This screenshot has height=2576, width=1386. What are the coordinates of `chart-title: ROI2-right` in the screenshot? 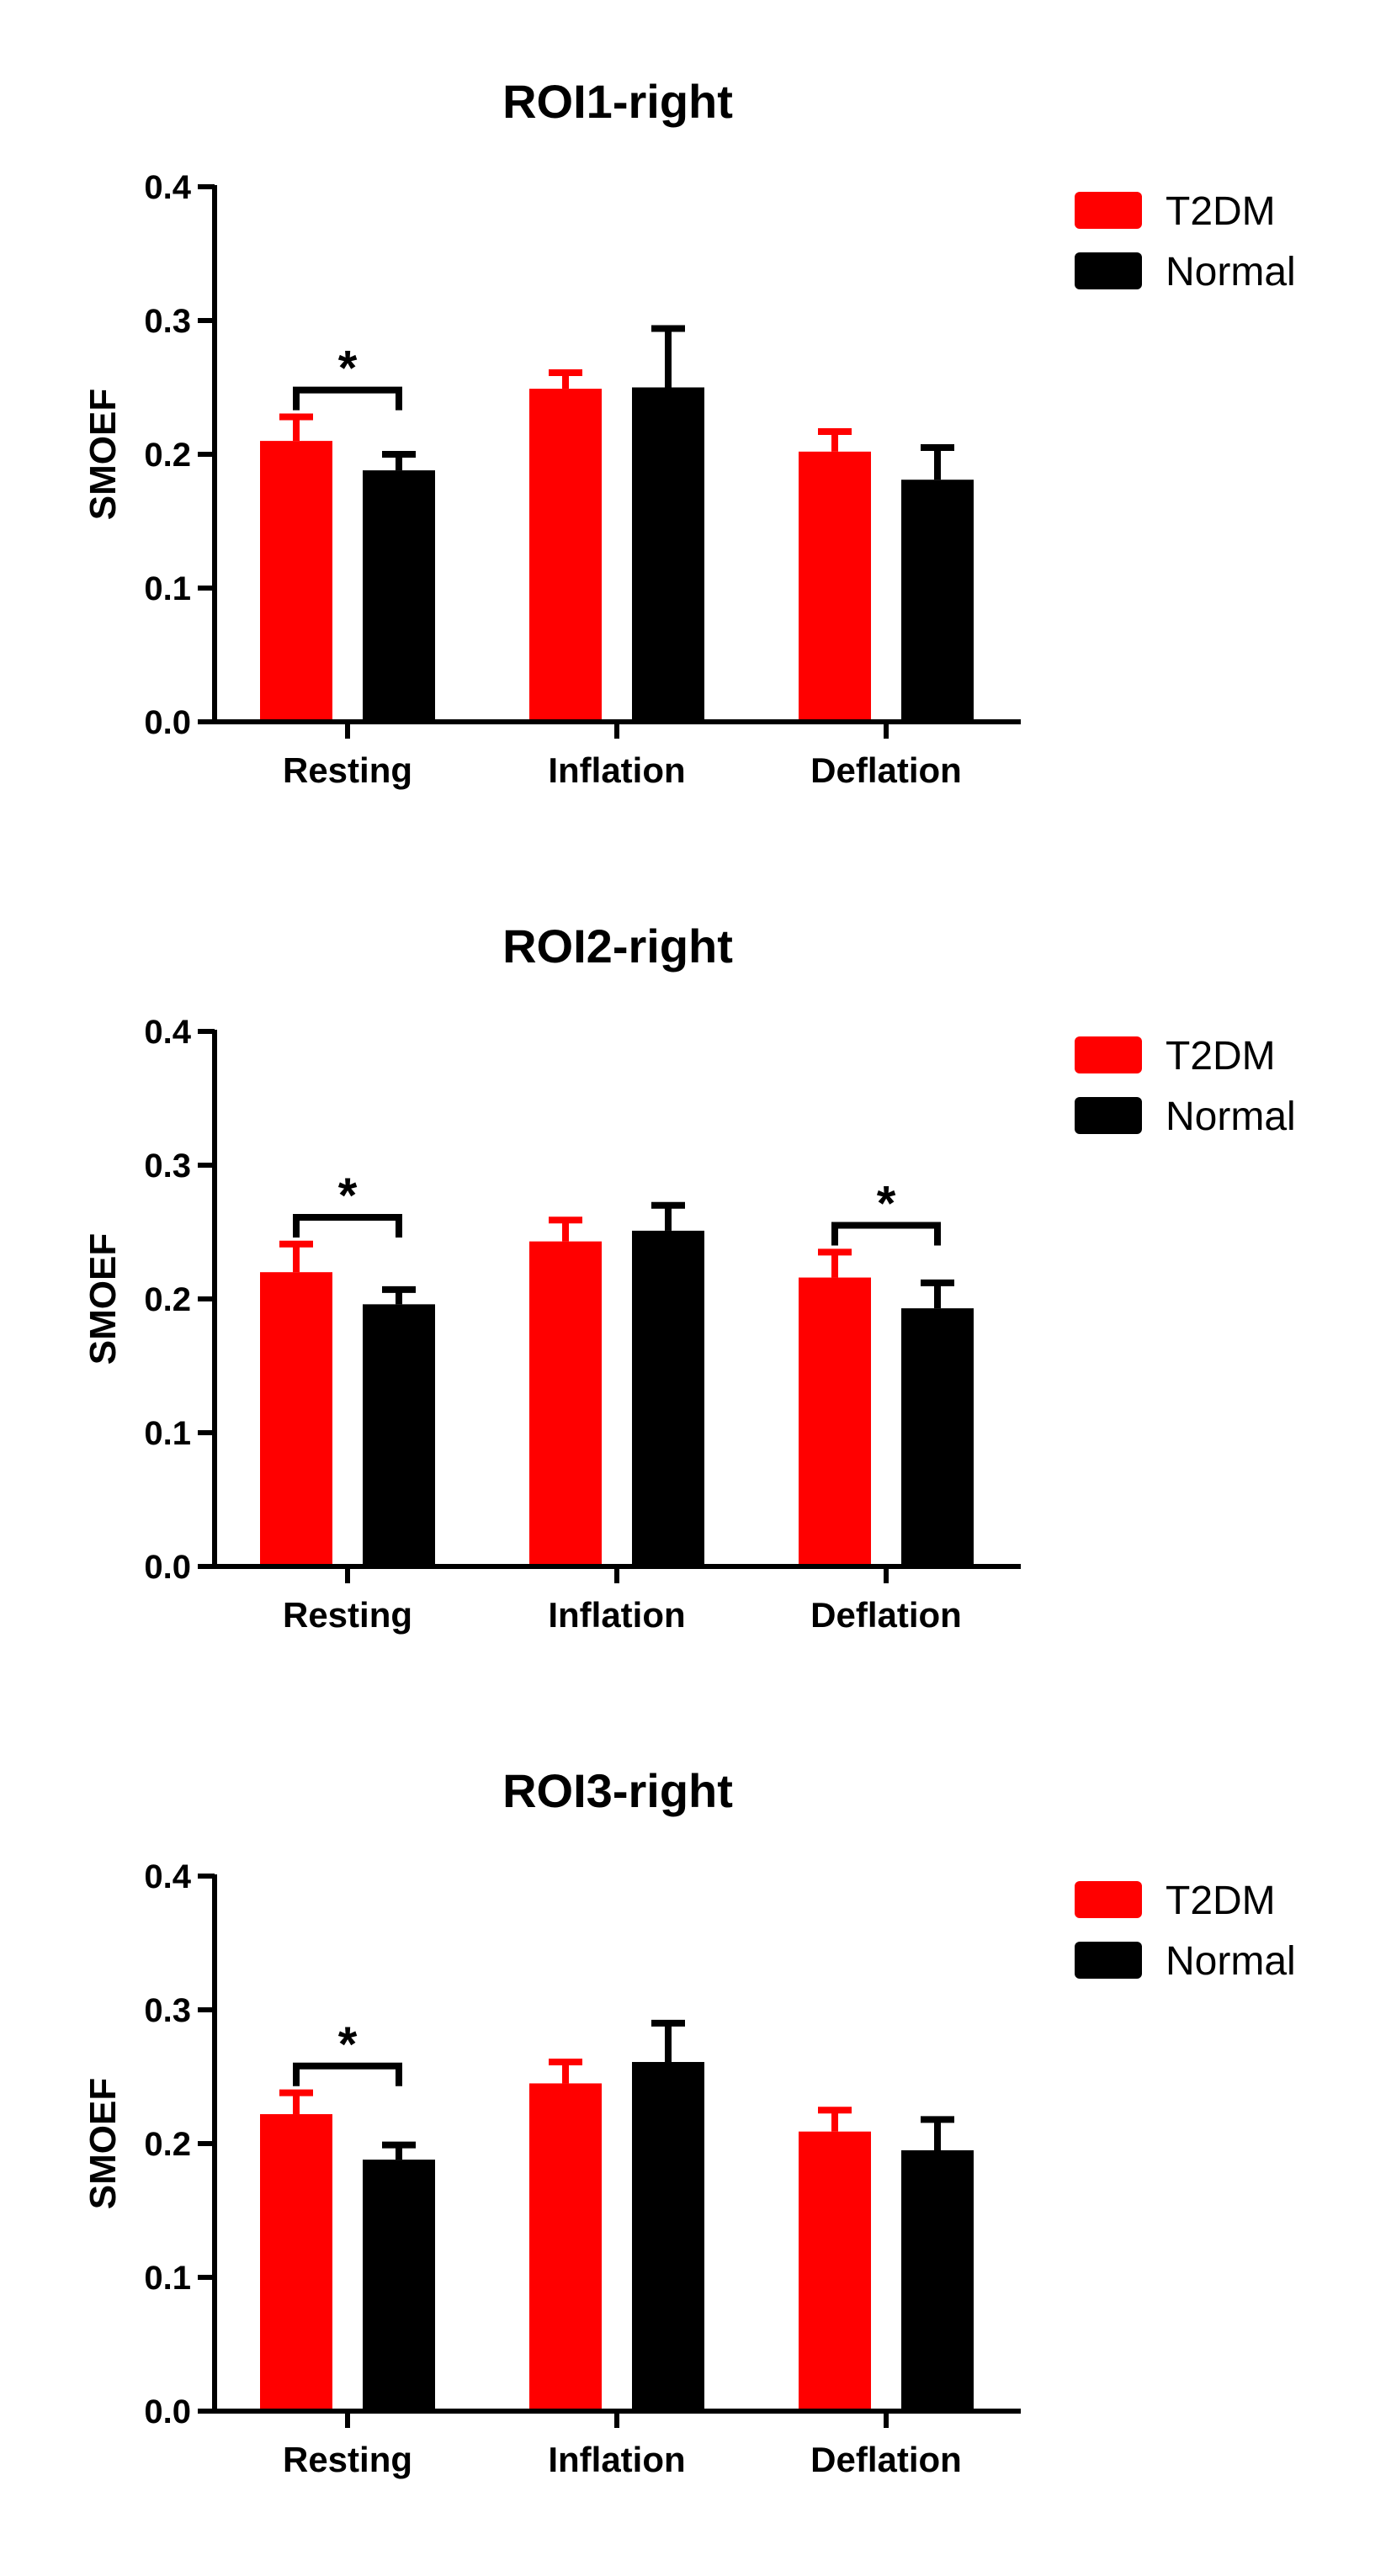 It's located at (617, 947).